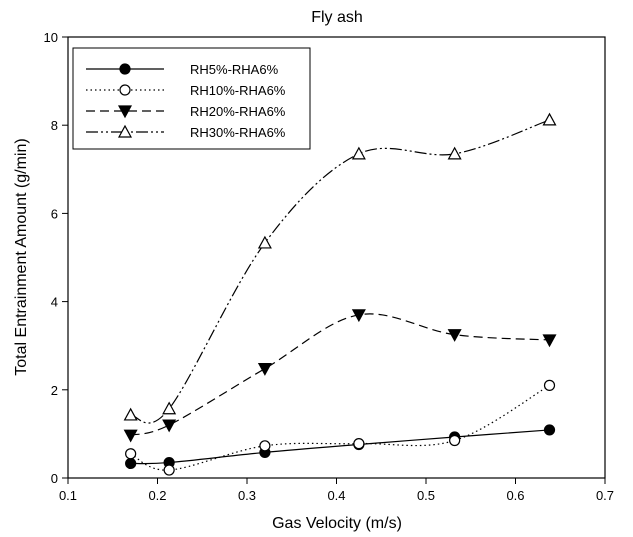  I want to click on legend-label: RH5%-RHA6%, so click(234, 69).